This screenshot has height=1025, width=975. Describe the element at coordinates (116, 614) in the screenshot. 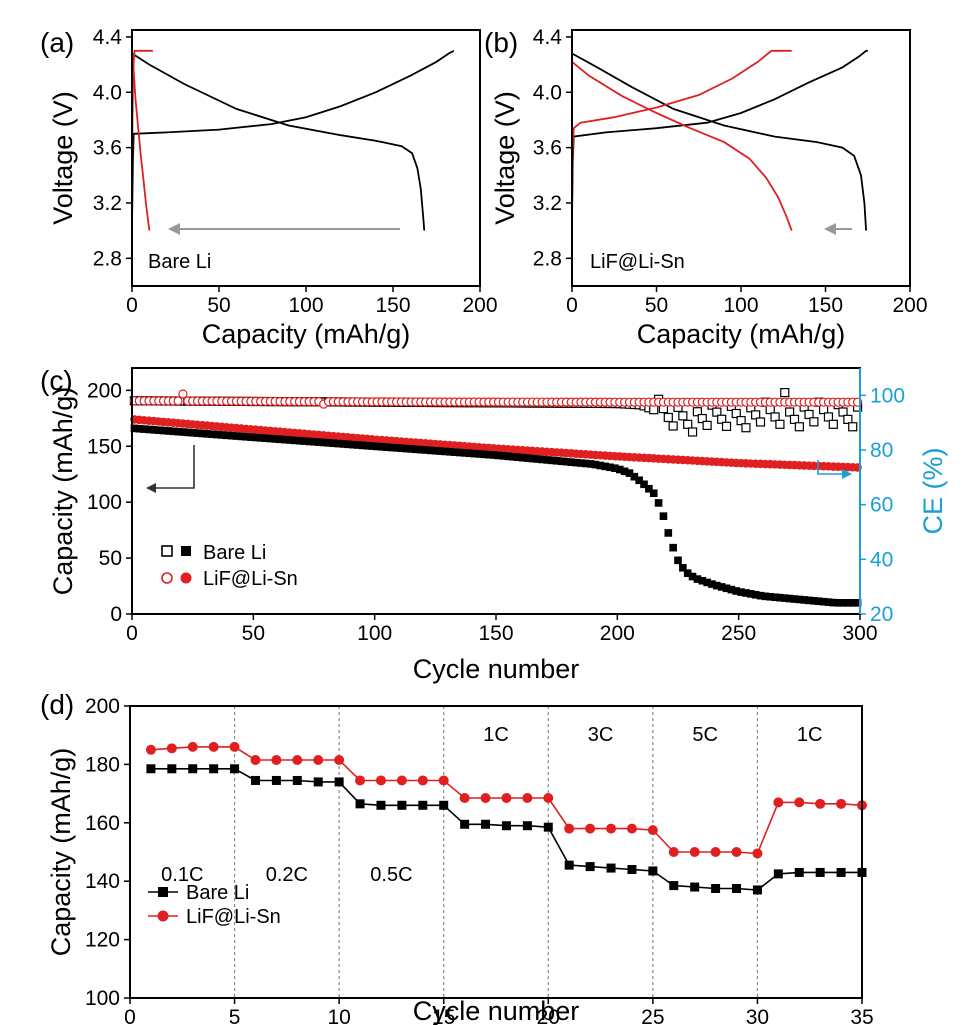

I see `panel-c-ytick-label: 0` at that location.